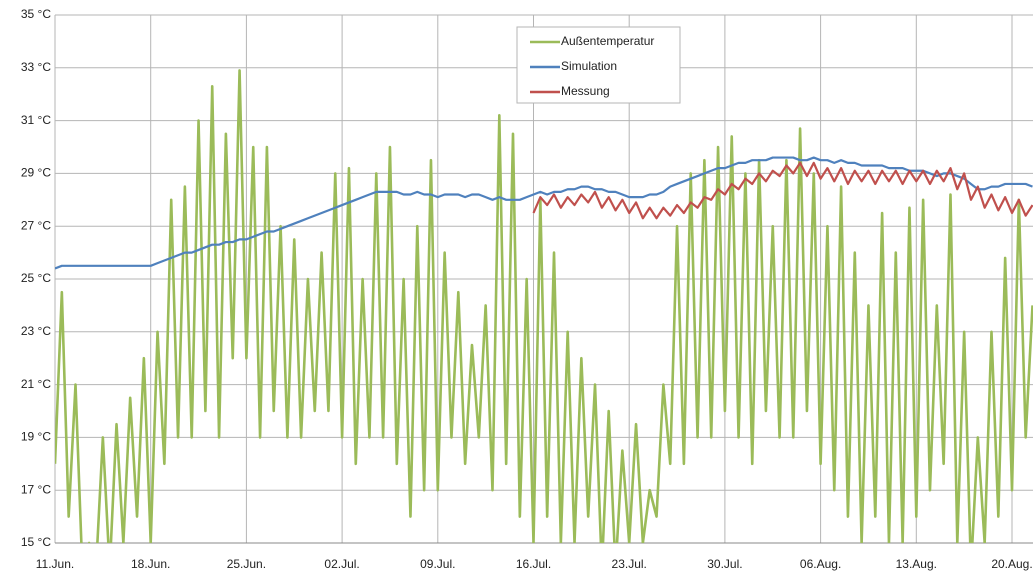  I want to click on y-tick-label: 29 °C, so click(36, 173).